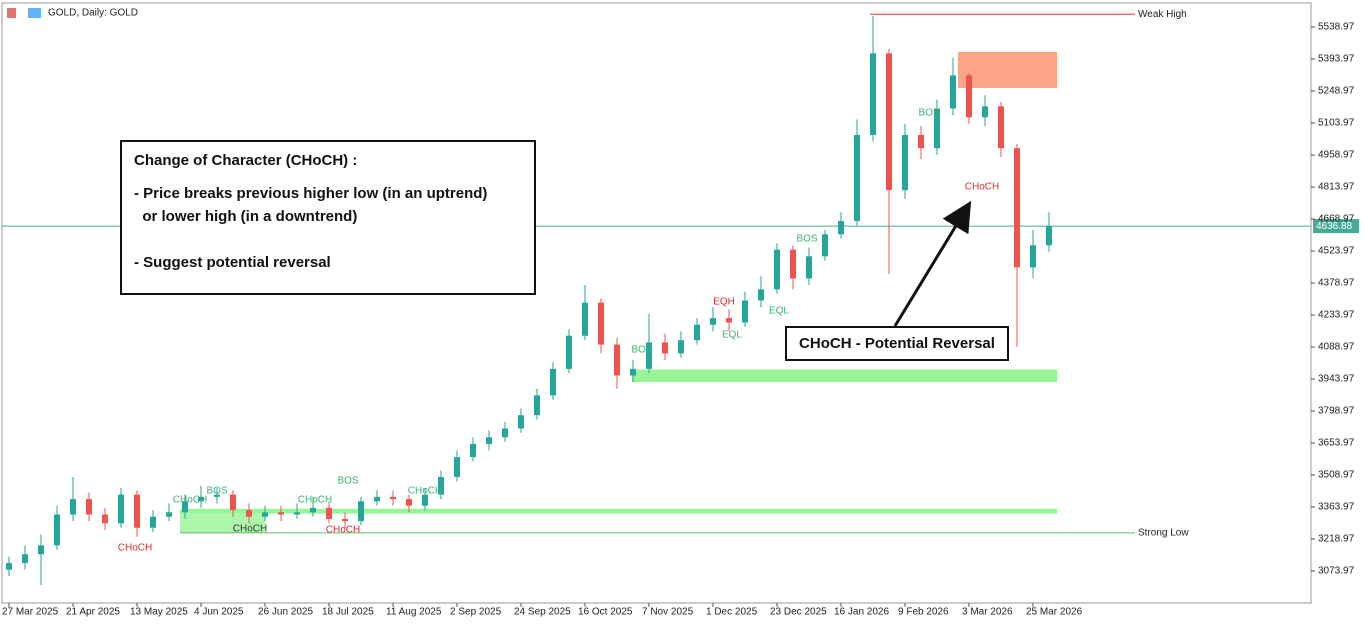 The image size is (1365, 628). What do you see at coordinates (1336, 226) in the screenshot?
I see `current-price-tag` at bounding box center [1336, 226].